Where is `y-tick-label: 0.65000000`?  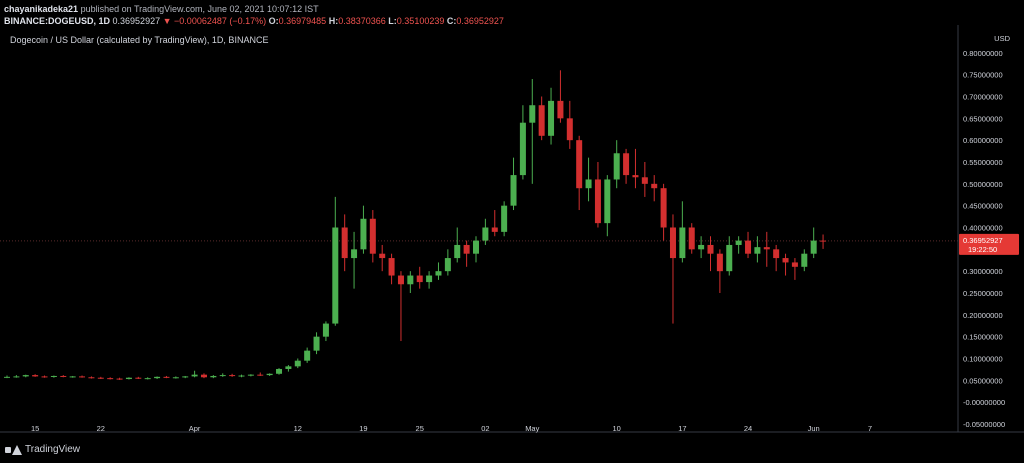
y-tick-label: 0.65000000 is located at coordinates (983, 118).